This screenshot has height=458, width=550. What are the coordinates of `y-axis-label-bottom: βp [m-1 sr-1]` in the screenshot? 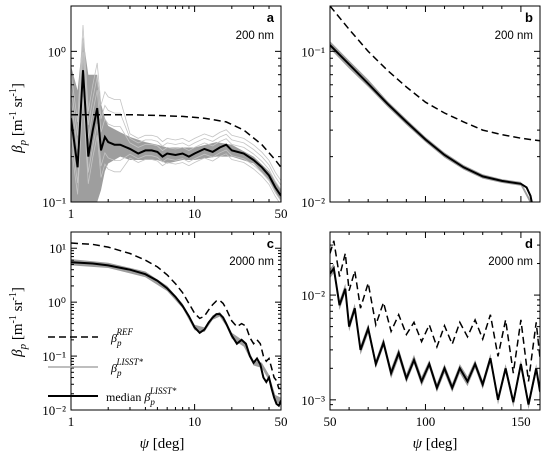 It's located at (18, 322).